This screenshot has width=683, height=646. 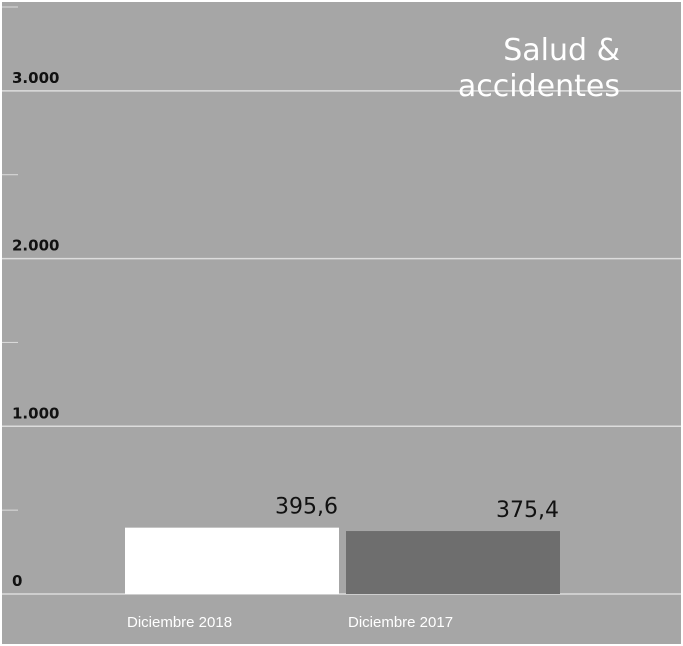 I want to click on y-tick-label: 1.000, so click(x=35, y=413).